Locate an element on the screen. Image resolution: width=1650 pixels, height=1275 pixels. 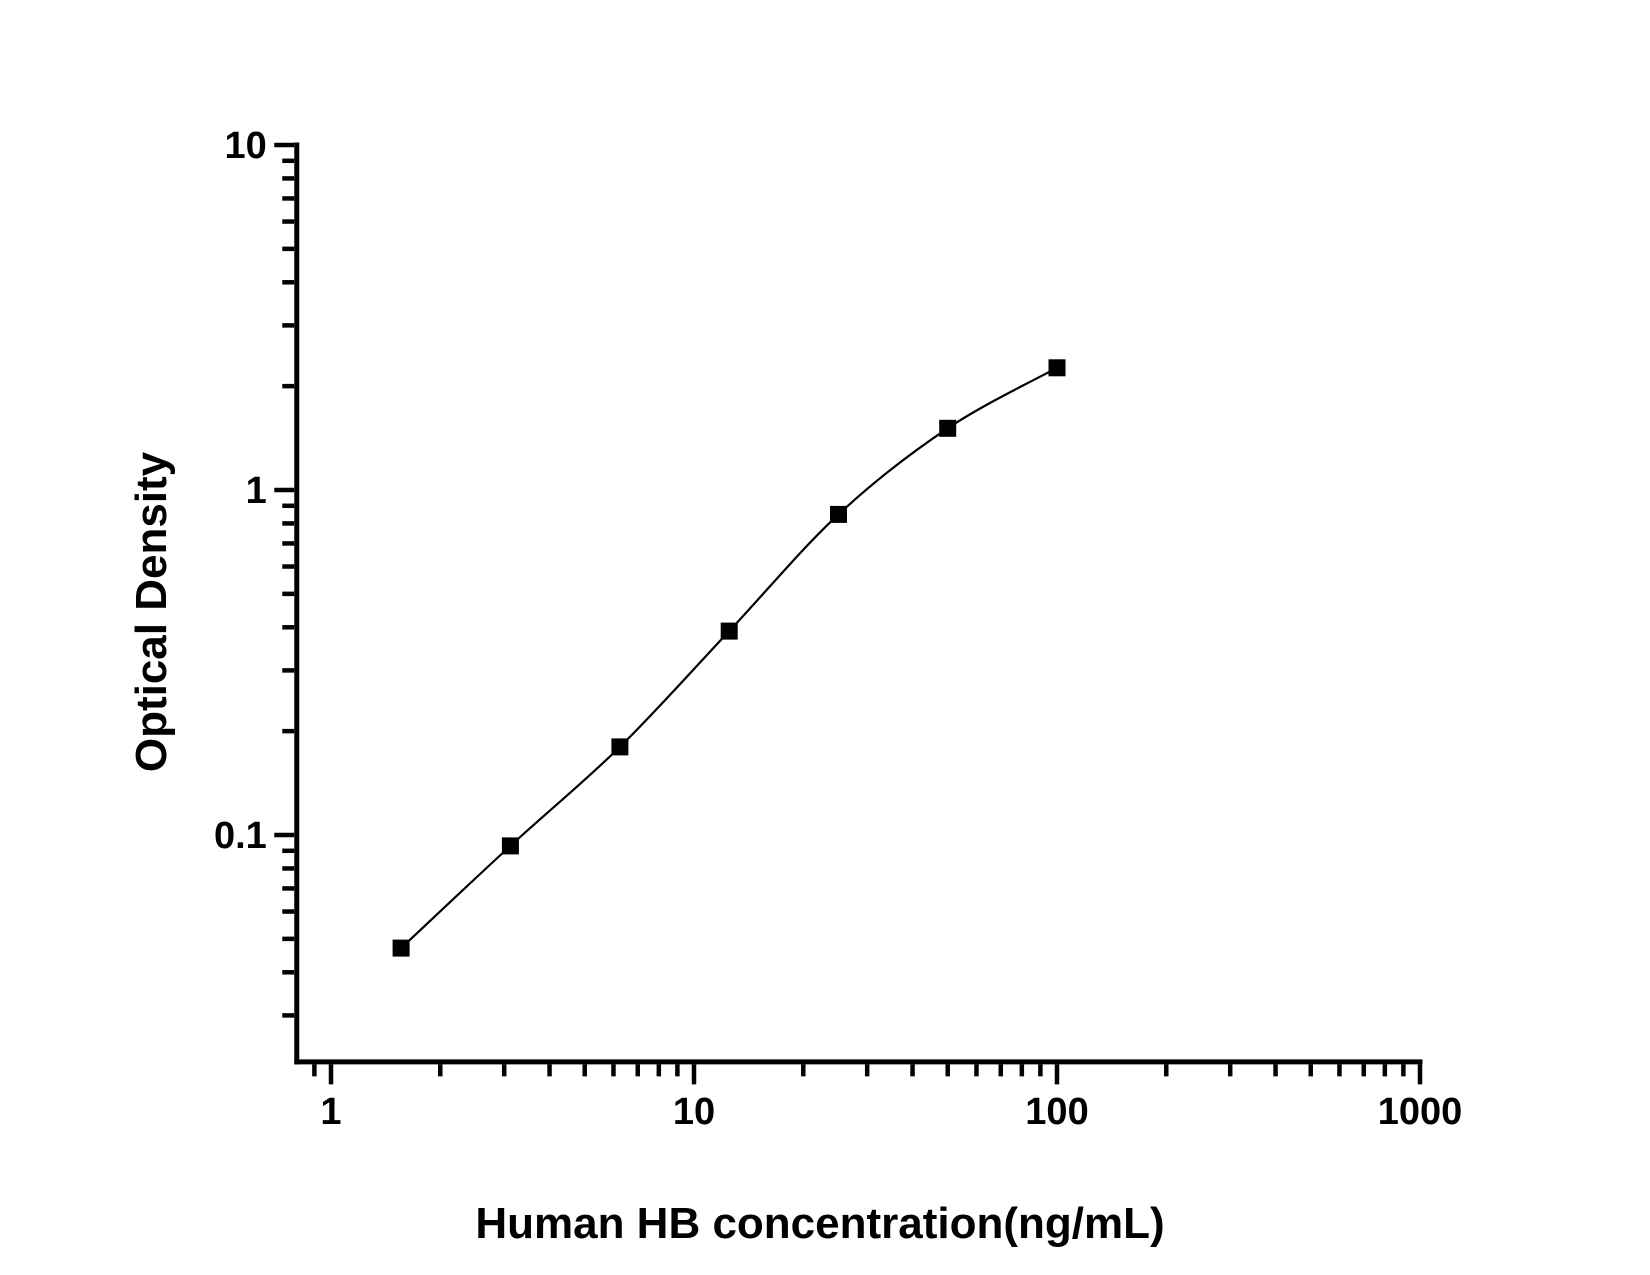
y-axis-title: Optical Density is located at coordinates (151, 611).